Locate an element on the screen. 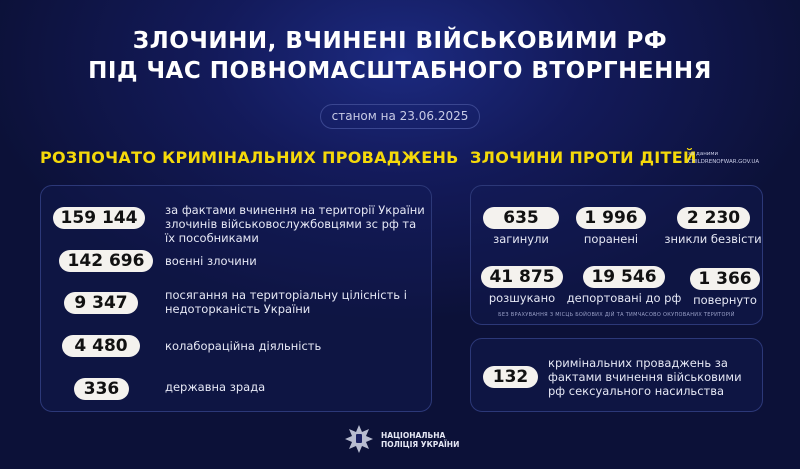 This screenshot has width=800, height=469. stat-value: 142 696 is located at coordinates (106, 261).